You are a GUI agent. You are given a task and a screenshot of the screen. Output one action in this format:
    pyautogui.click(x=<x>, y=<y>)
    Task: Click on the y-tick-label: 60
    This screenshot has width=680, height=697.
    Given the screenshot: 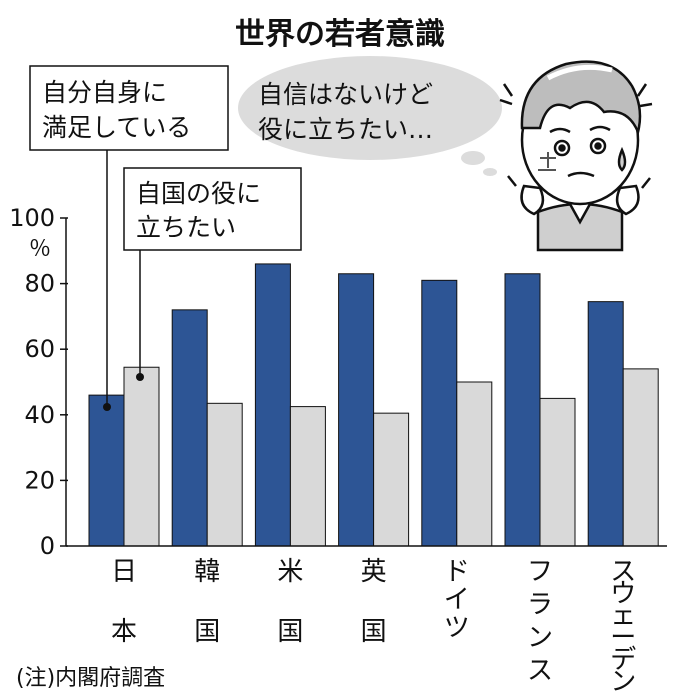 What is the action you would take?
    pyautogui.click(x=39, y=349)
    